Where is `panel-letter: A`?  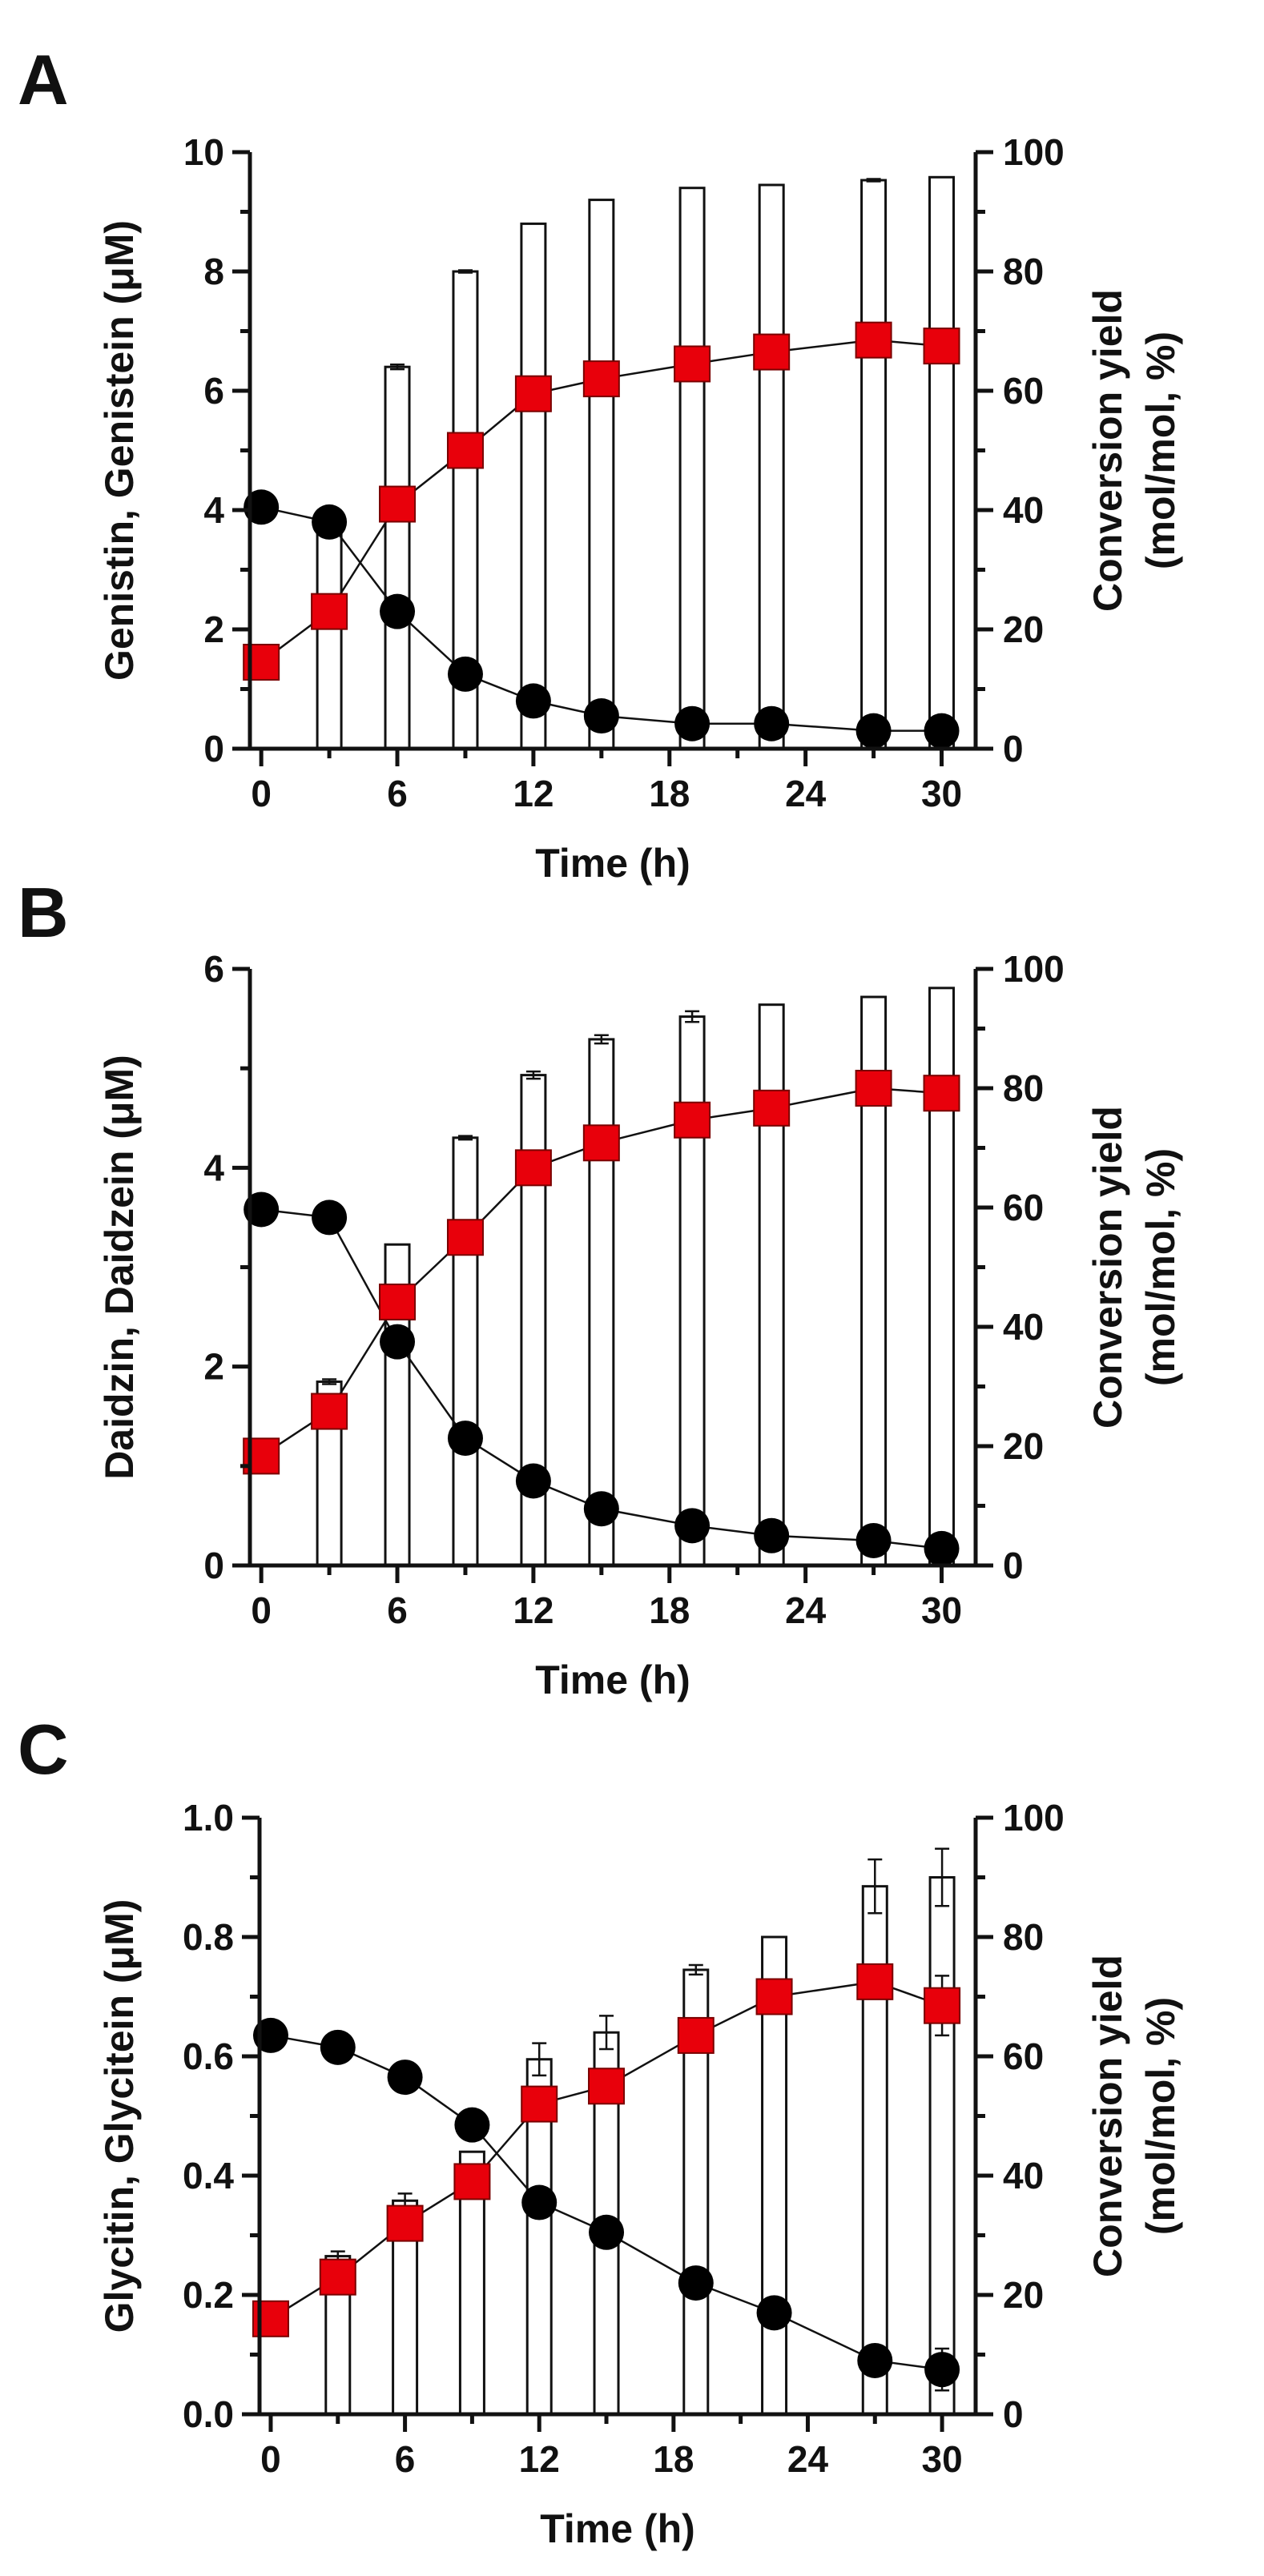 panel-letter: A is located at coordinates (43, 79).